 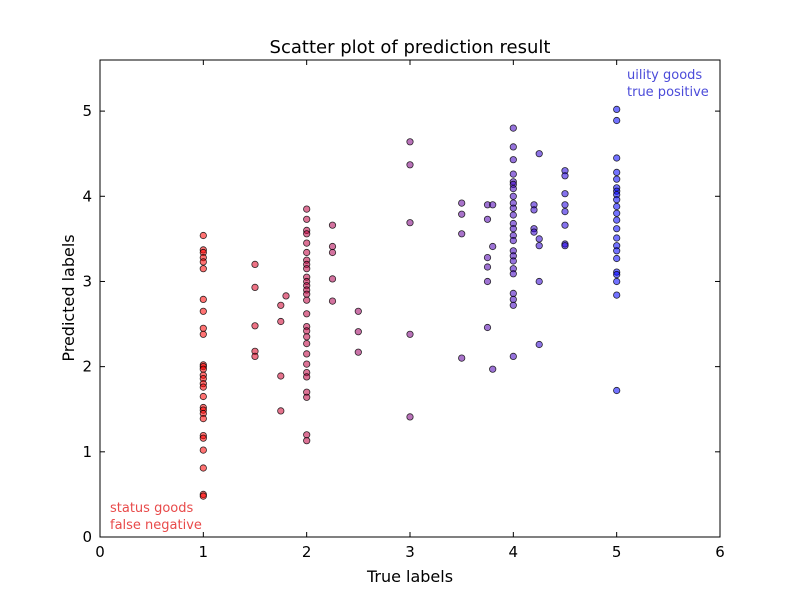 What do you see at coordinates (156, 517) in the screenshot?
I see `annotation-bottom: status goods false negative` at bounding box center [156, 517].